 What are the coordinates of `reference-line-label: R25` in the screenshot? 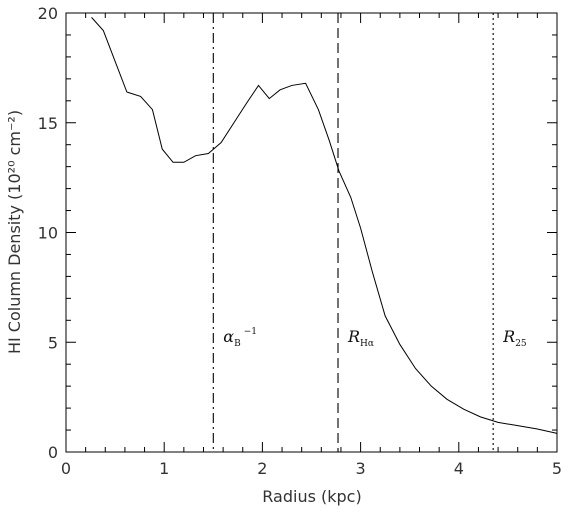 It's located at (514, 338).